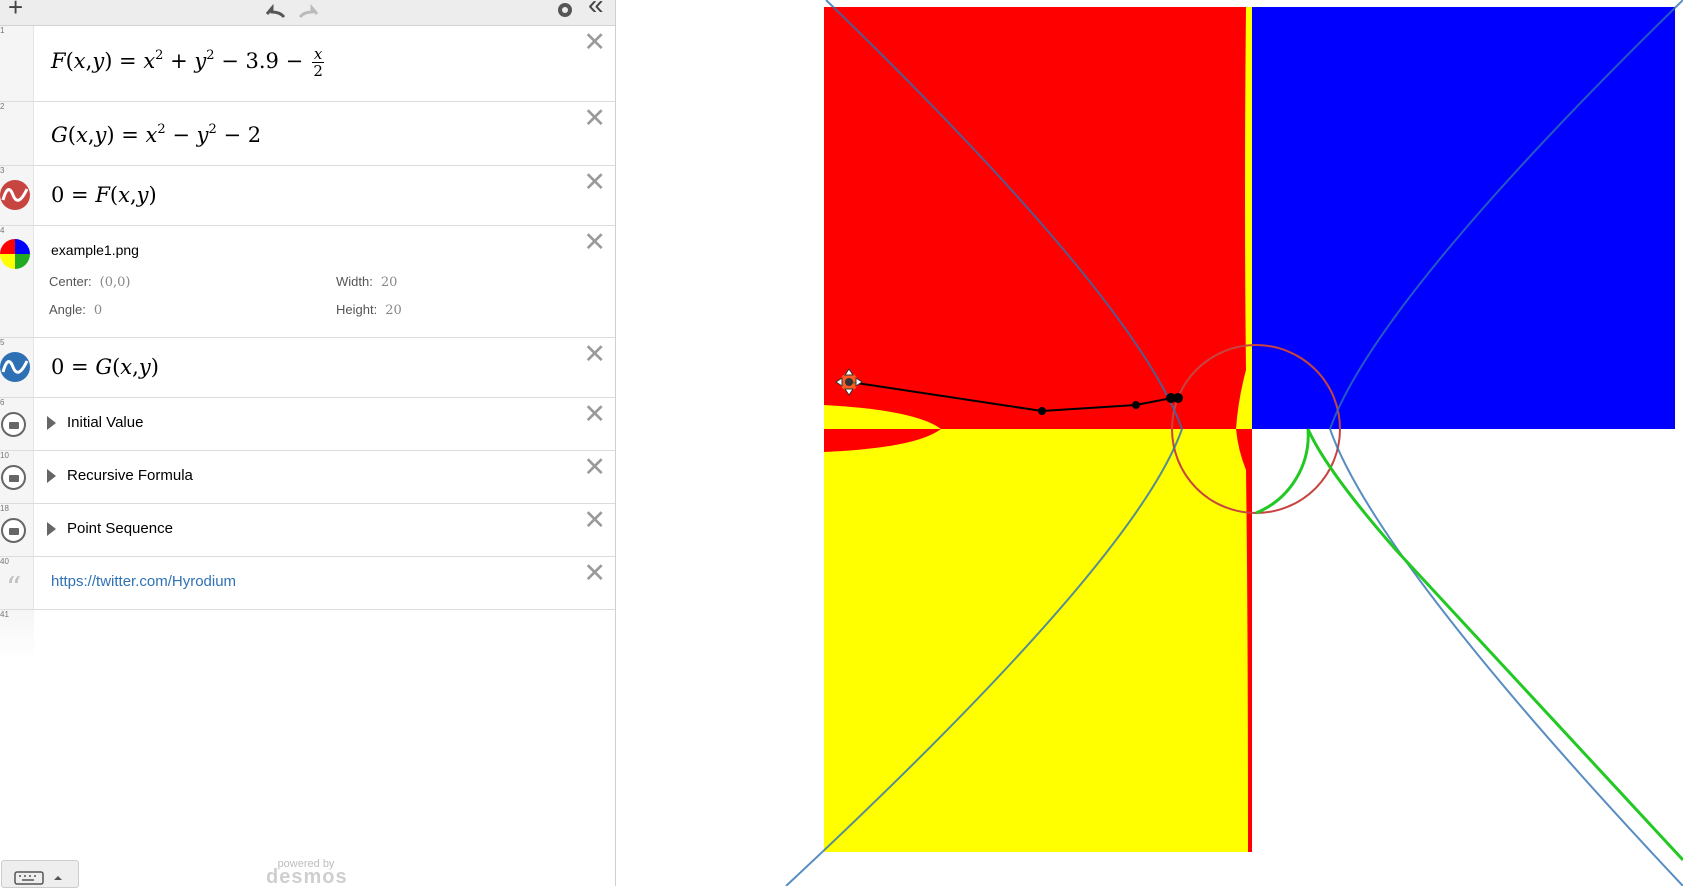 This screenshot has height=891, width=1683. What do you see at coordinates (1038, 218) in the screenshot?
I see `red-region` at bounding box center [1038, 218].